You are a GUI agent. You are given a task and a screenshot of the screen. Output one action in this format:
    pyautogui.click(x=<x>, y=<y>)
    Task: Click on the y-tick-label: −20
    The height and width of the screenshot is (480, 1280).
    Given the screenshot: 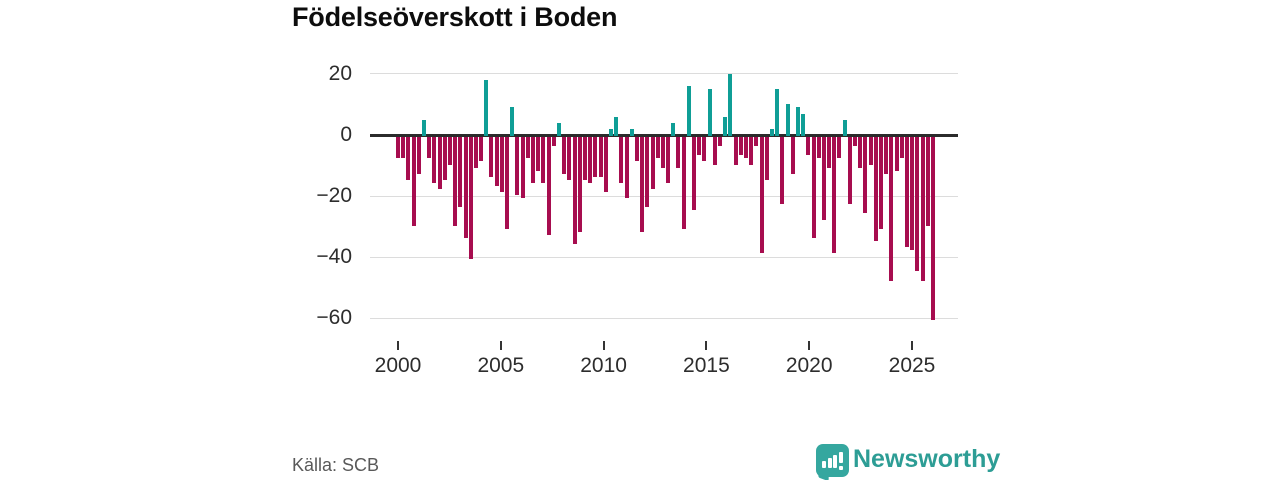 What is the action you would take?
    pyautogui.click(x=334, y=196)
    